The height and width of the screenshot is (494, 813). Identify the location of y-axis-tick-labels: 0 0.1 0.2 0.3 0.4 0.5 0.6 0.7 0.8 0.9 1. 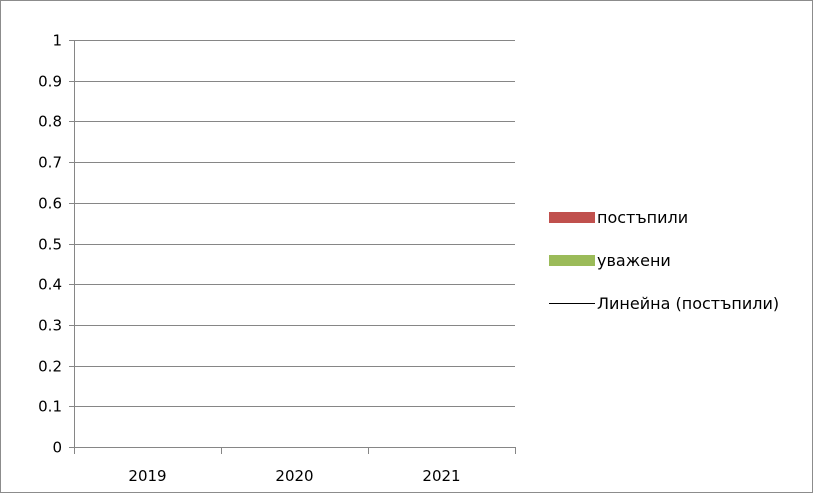
(50, 244).